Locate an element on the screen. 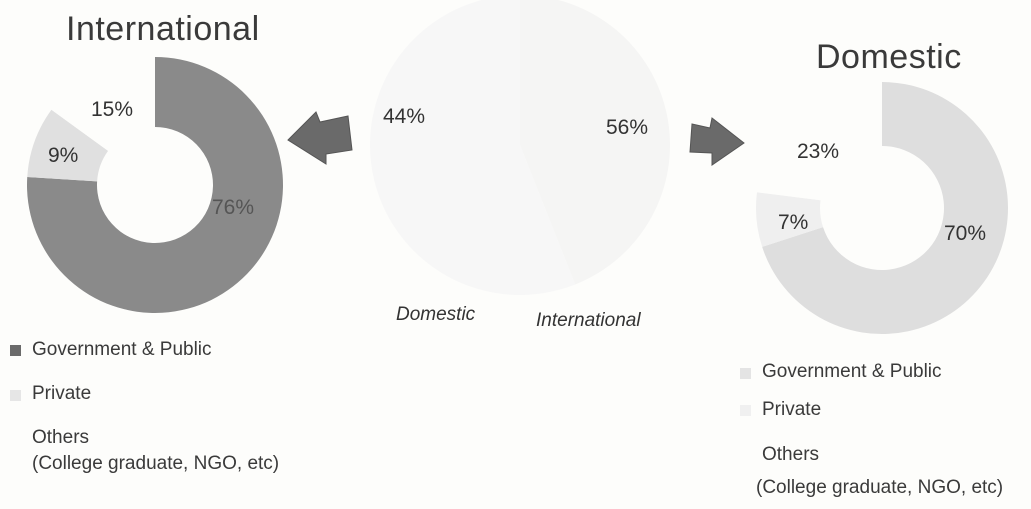  category-label-international: International is located at coordinates (588, 320).